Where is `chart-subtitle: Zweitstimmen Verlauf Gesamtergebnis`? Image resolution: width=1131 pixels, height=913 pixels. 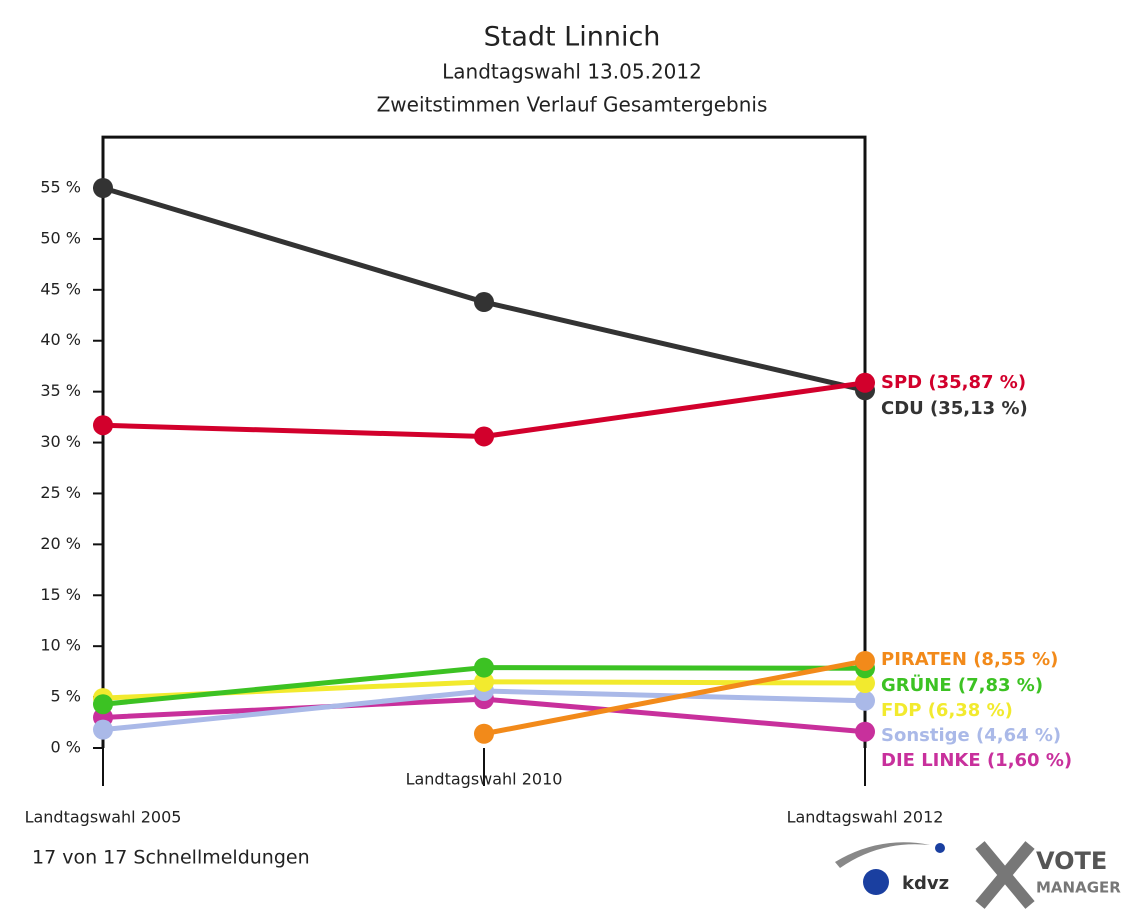 chart-subtitle: Zweitstimmen Verlauf Gesamtergebnis is located at coordinates (572, 105).